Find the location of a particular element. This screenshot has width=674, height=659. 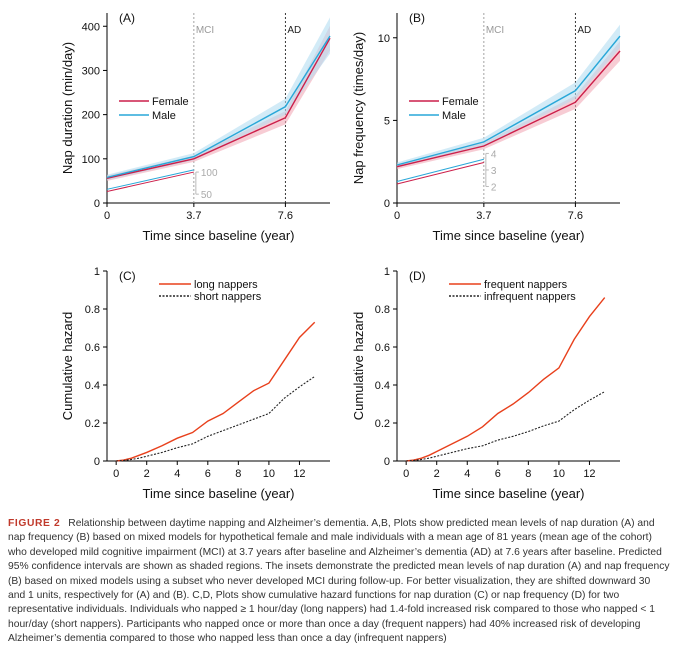

panel-label: (B) is located at coordinates (417, 18).